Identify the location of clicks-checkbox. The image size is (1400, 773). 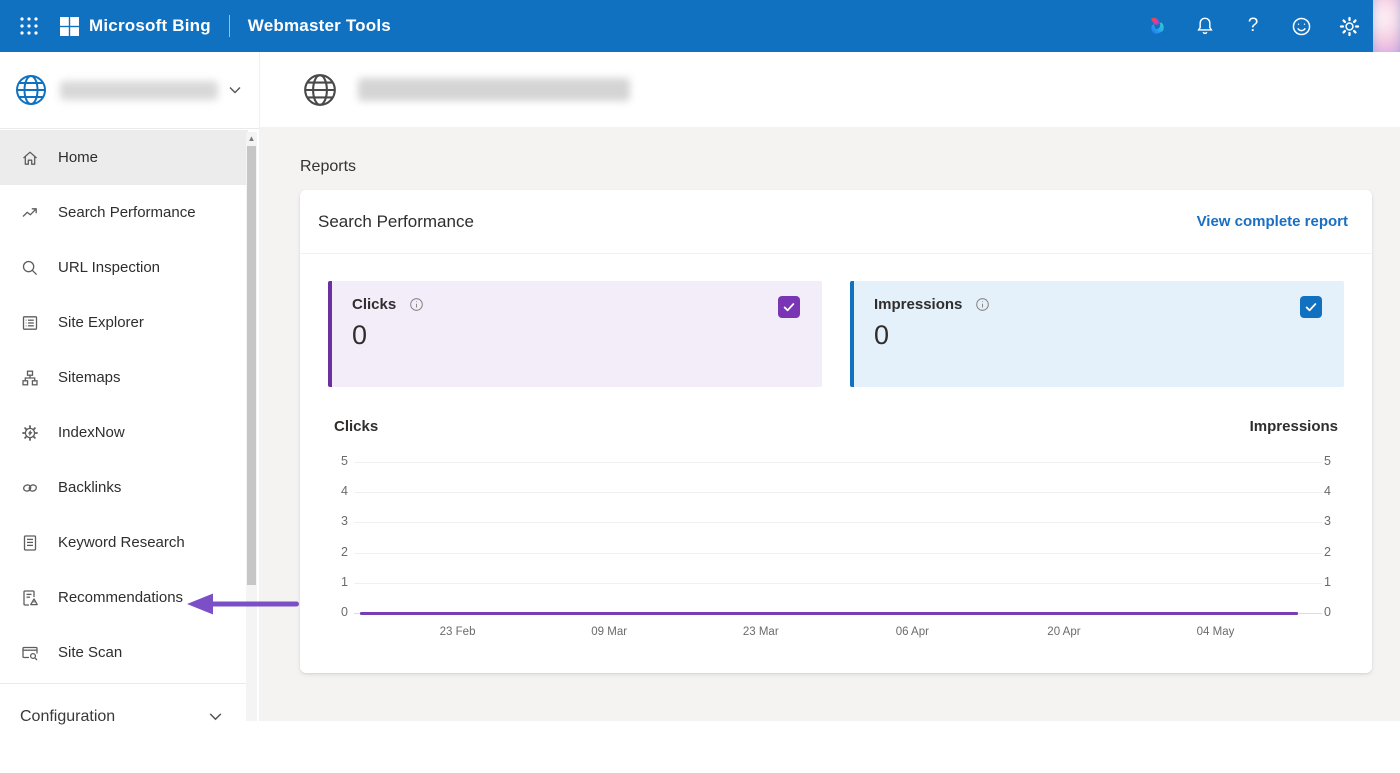
(789, 307).